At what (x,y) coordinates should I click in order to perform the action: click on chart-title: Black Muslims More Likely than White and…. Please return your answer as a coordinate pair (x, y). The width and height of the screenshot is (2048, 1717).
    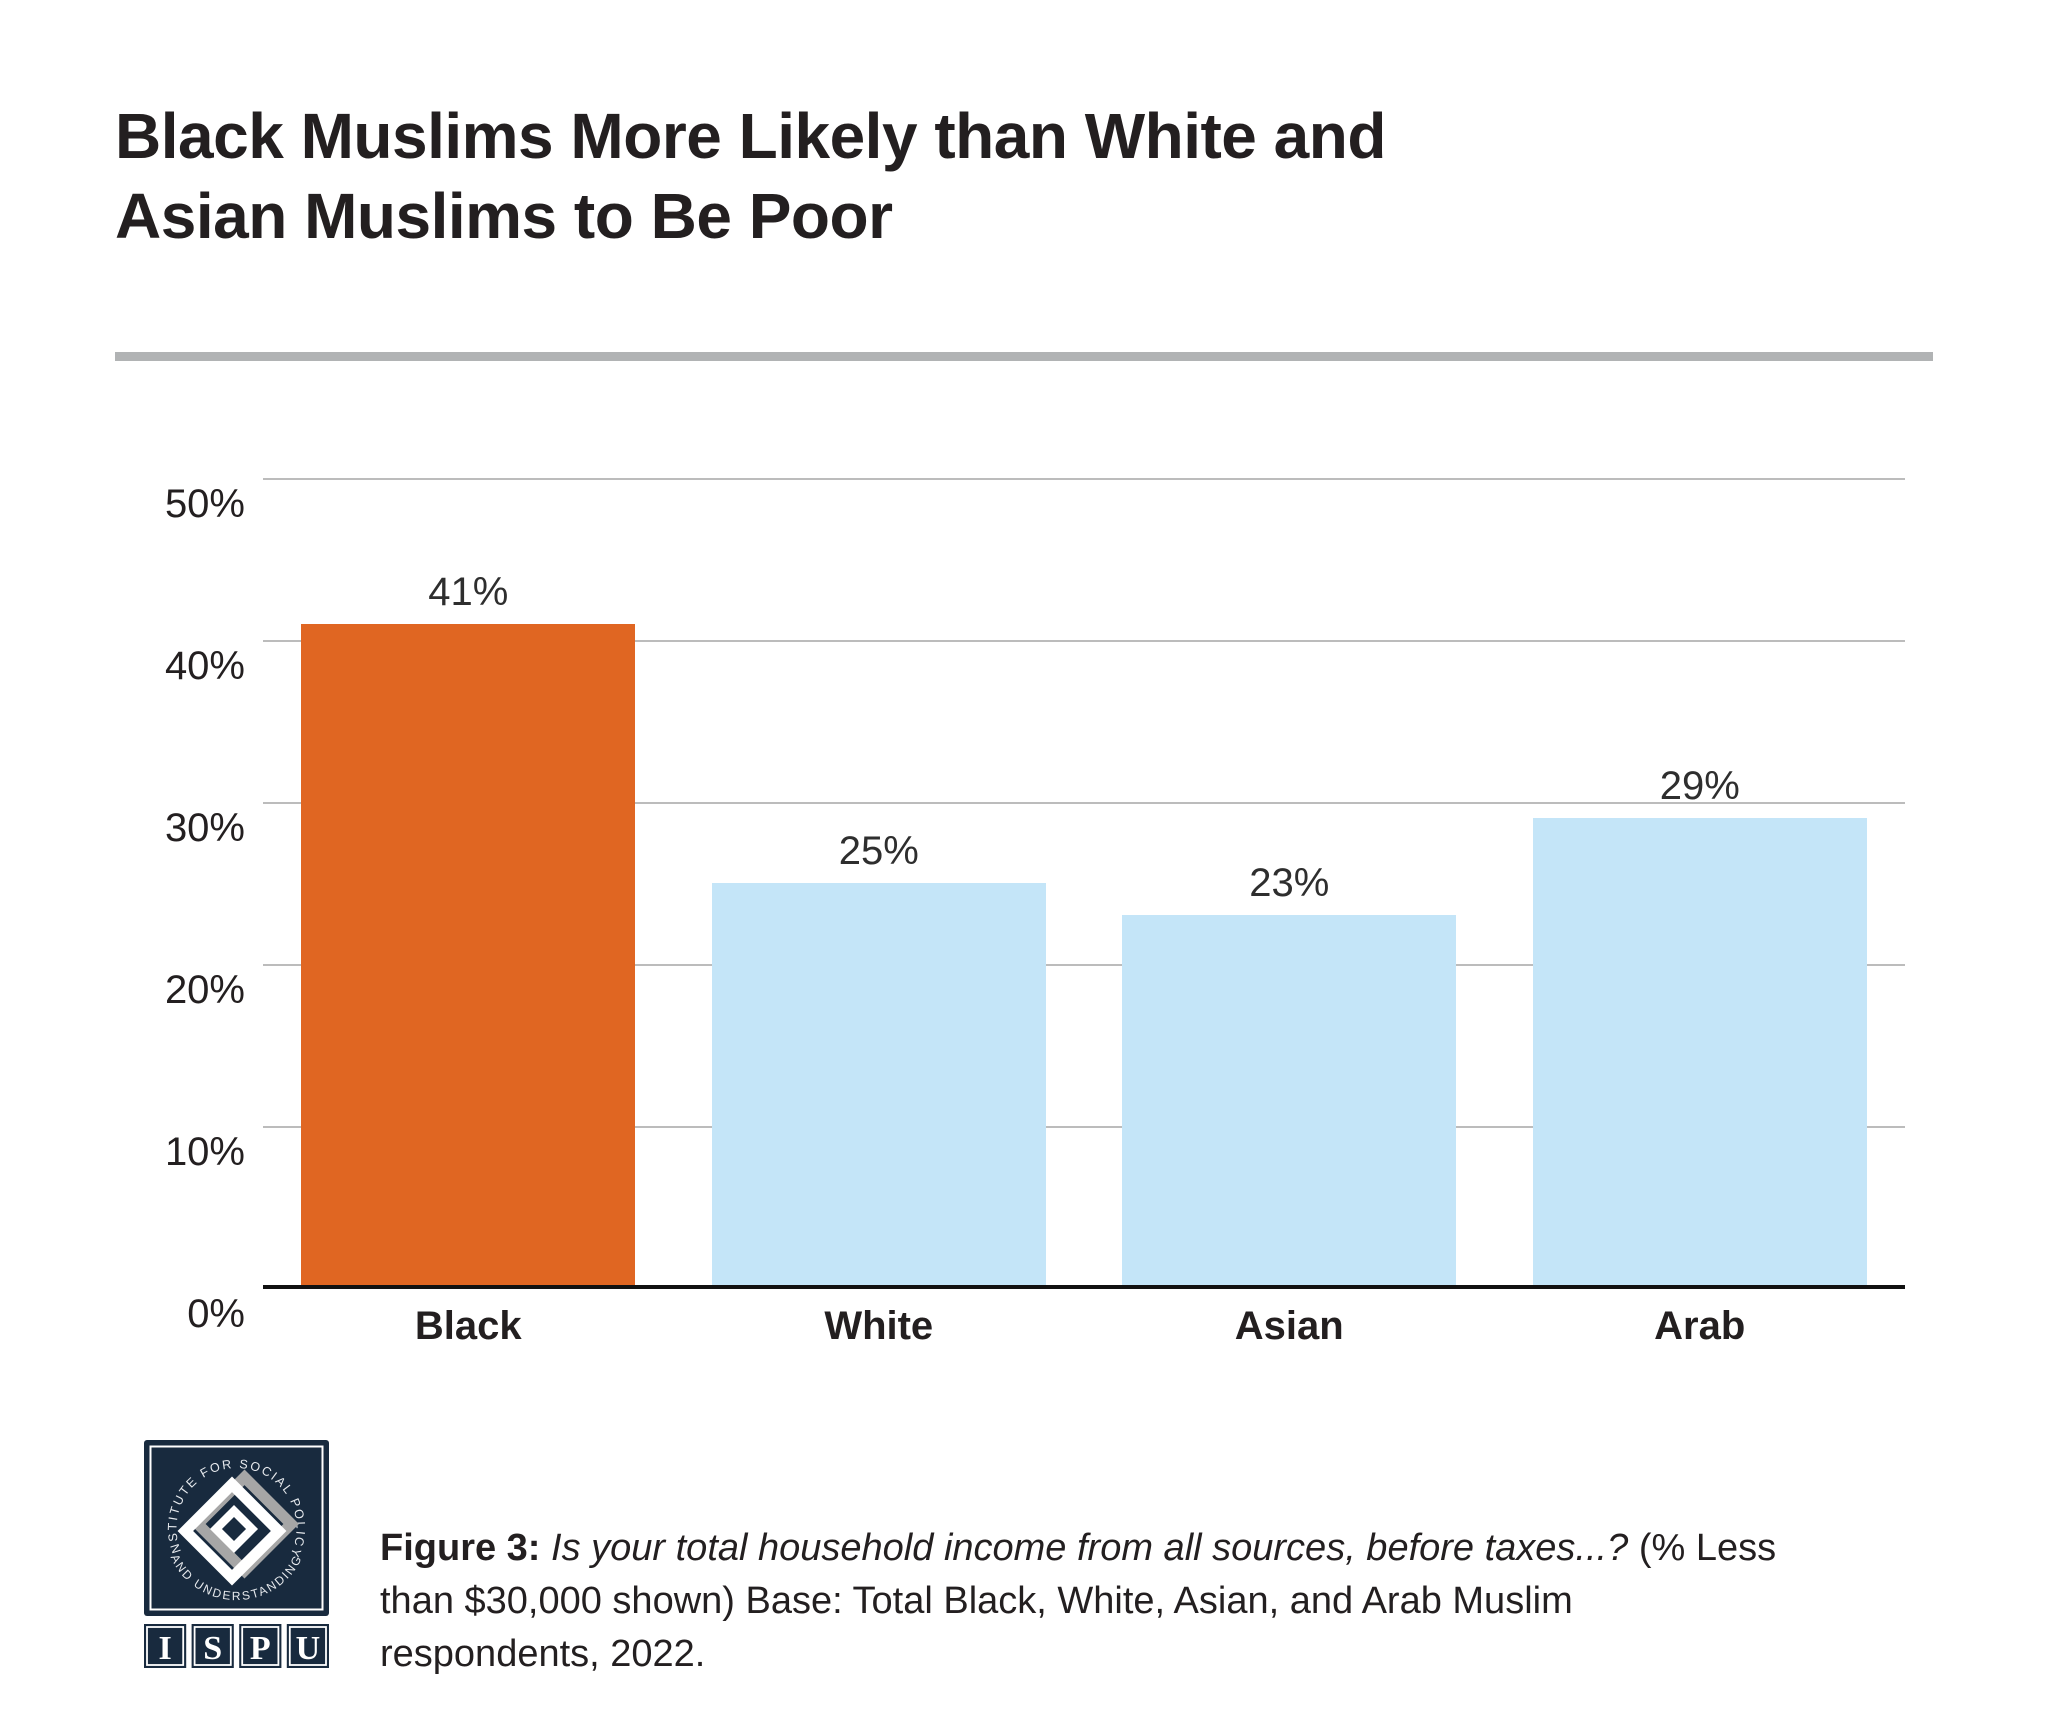
    Looking at the image, I should click on (750, 176).